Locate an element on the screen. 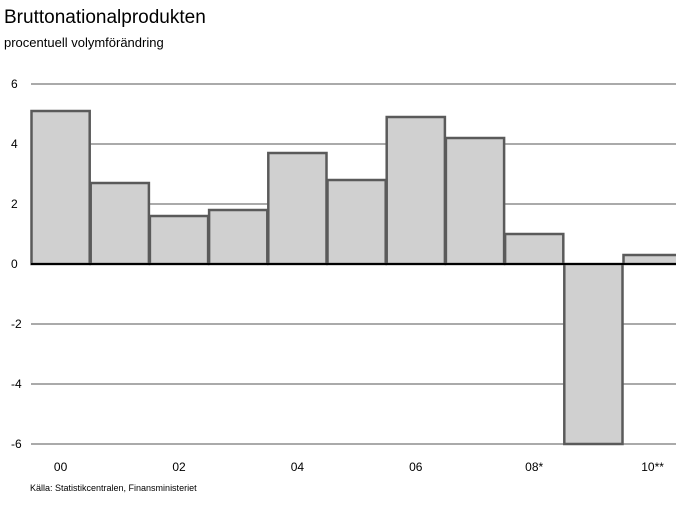 This screenshot has height=509, width=676. y-tick-label: 0 is located at coordinates (14, 264).